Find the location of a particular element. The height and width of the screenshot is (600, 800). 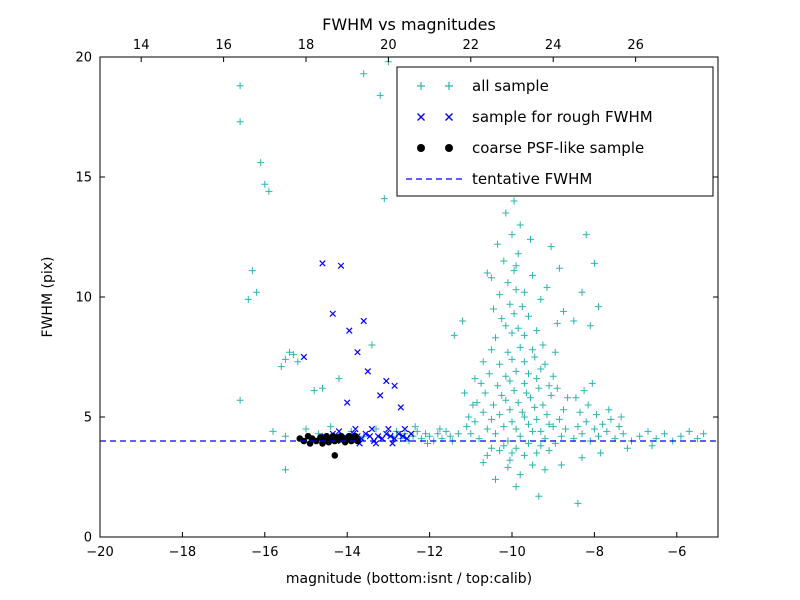

x-tick-label-bottom: −16 is located at coordinates (264, 552).